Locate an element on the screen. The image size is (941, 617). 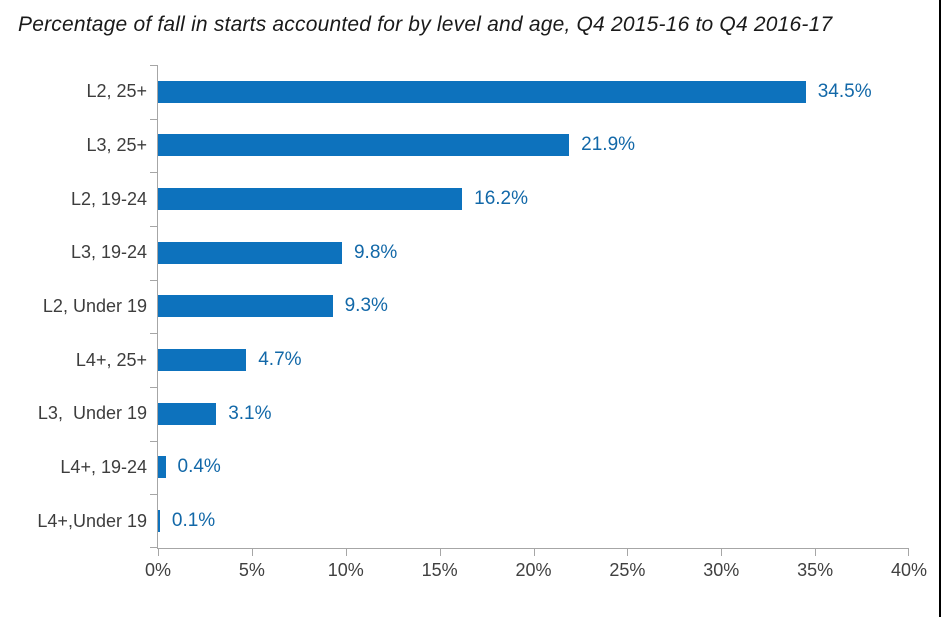
bar-row: 4.7% is located at coordinates (533, 360).